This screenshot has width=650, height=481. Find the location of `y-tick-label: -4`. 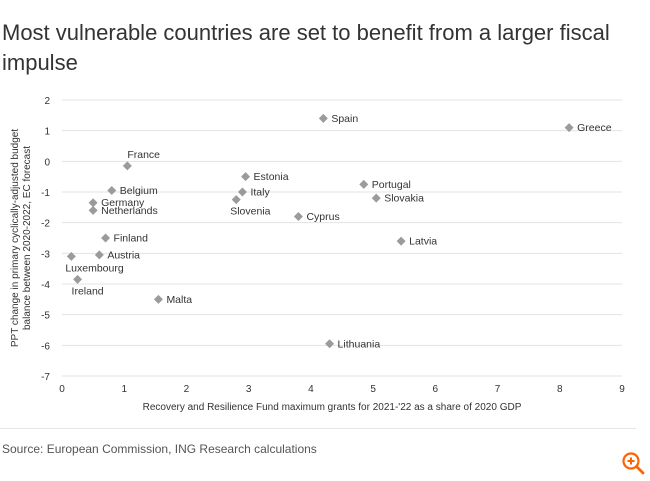

y-tick-label: -4 is located at coordinates (45, 285).